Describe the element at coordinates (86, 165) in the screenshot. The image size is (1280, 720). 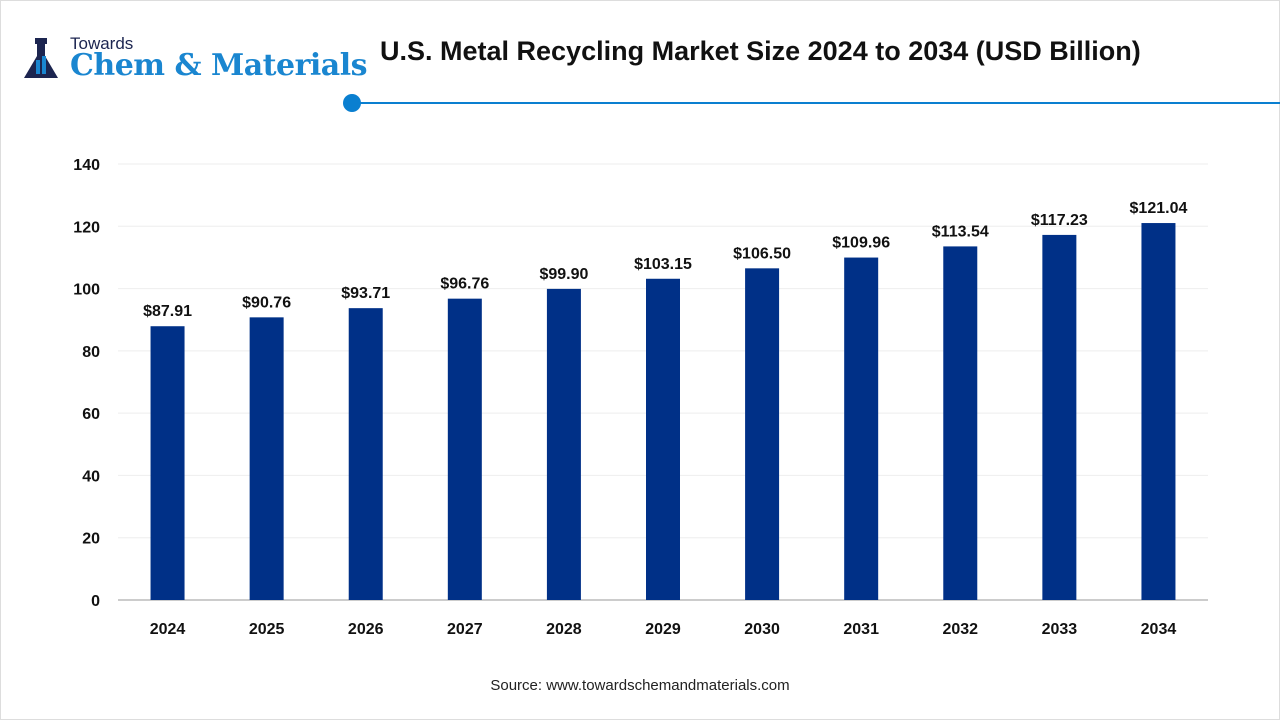
I see `y-tick-label: 140` at that location.